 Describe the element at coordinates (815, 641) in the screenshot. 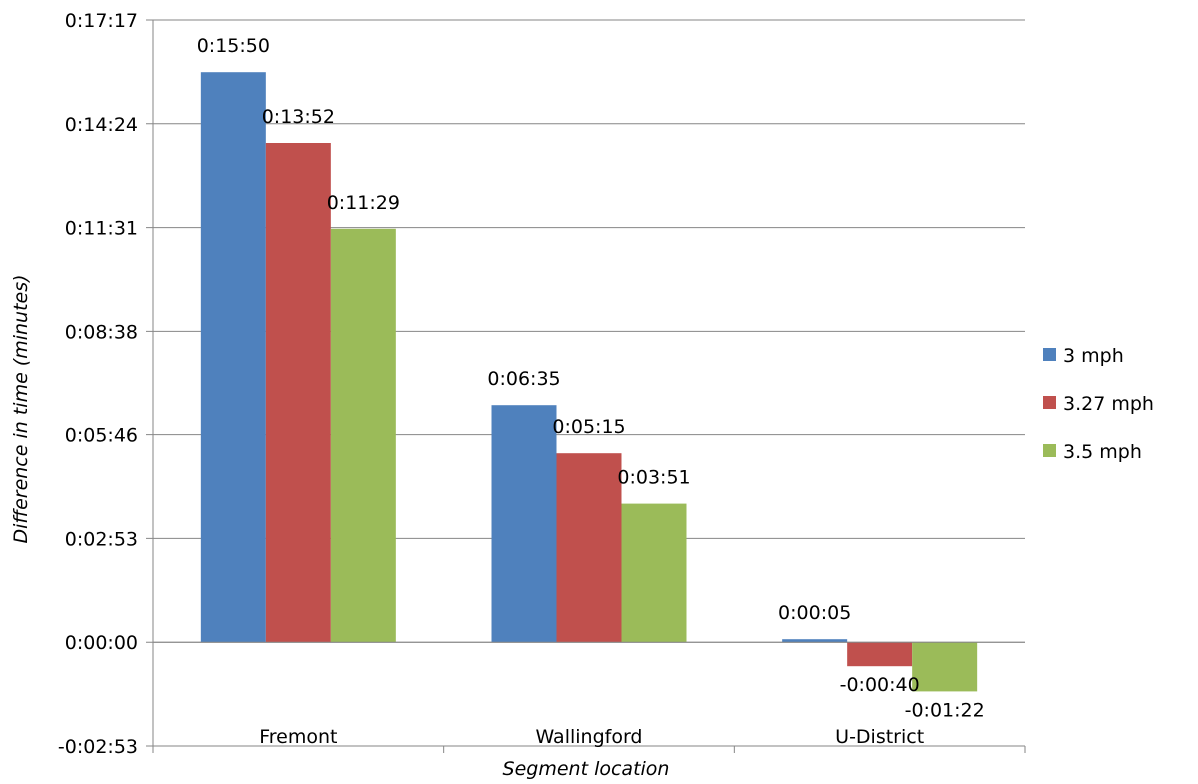

I see `bar-3-mph-u-district` at that location.